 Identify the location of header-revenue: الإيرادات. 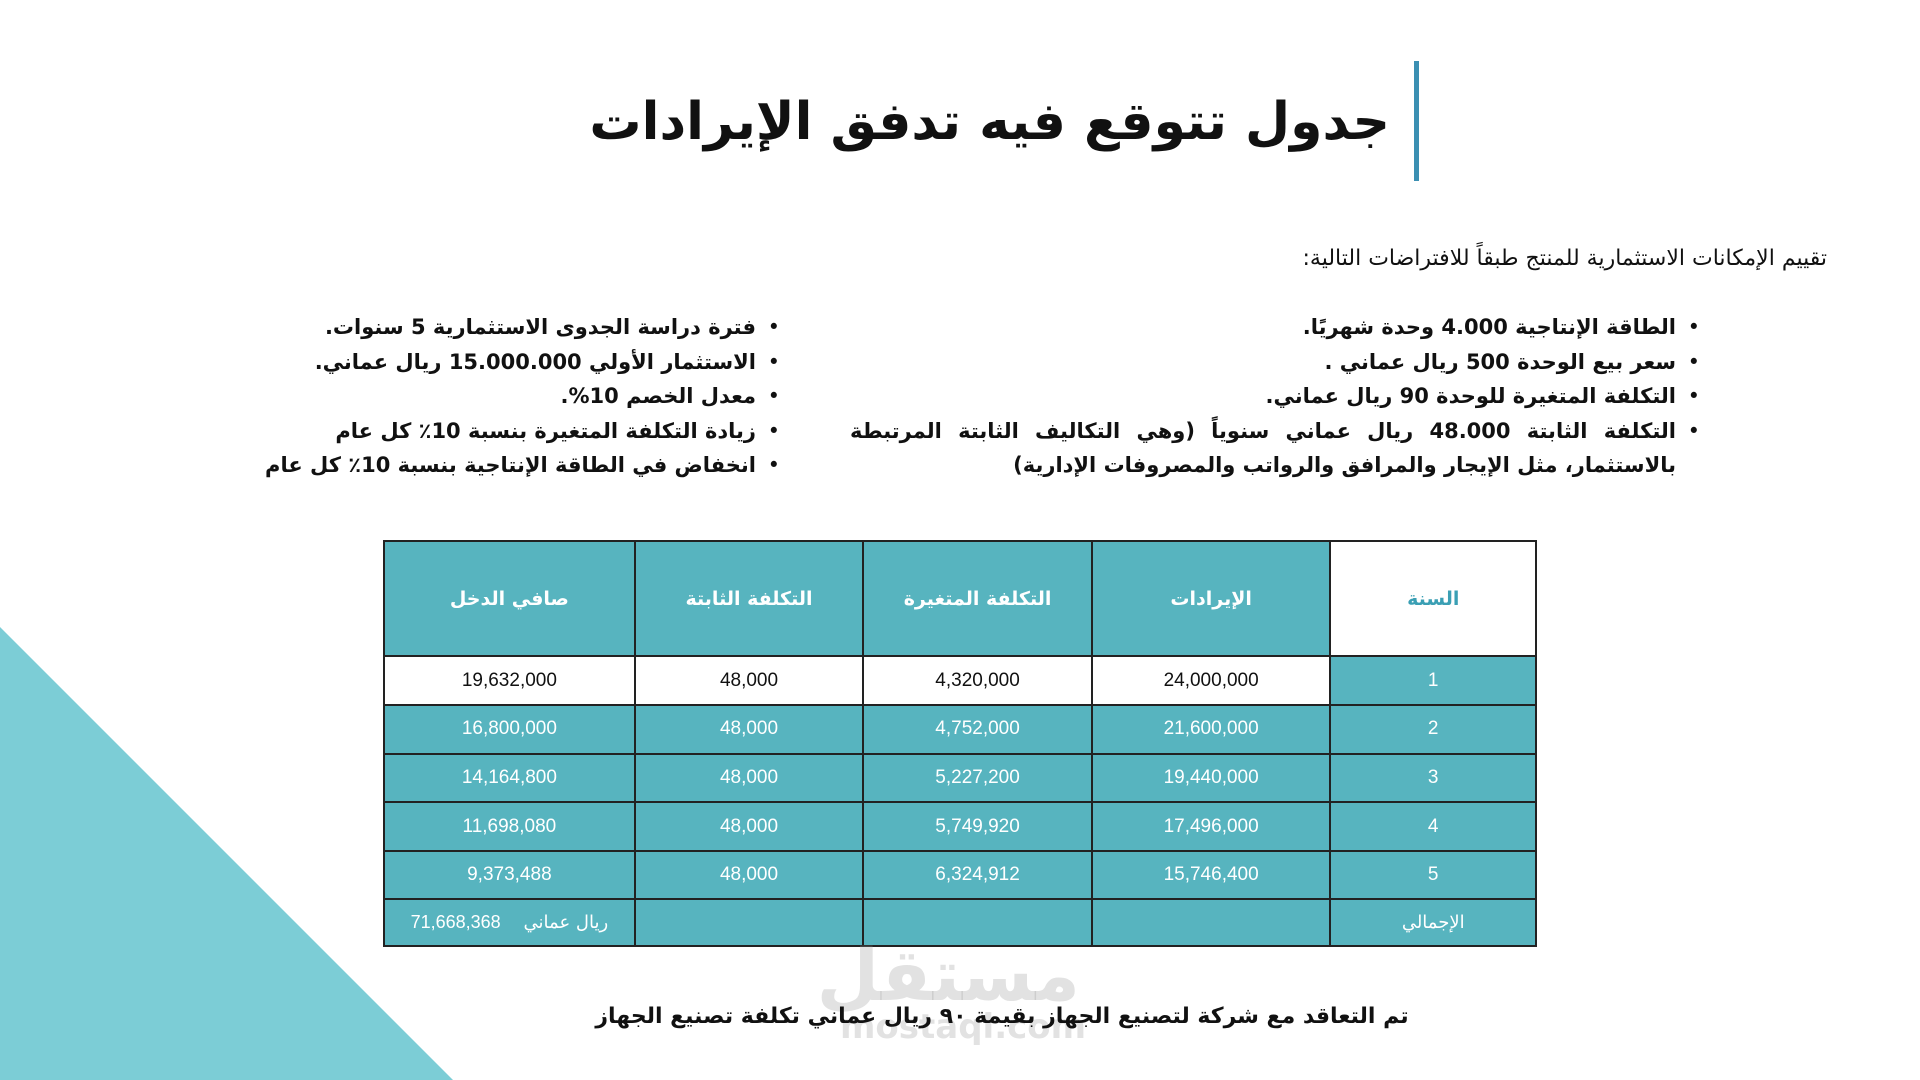
(1211, 598).